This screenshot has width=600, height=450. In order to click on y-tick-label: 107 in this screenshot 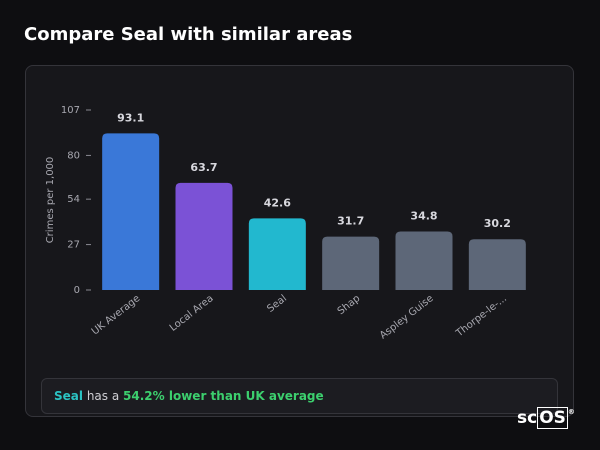, I will do `click(70, 110)`.